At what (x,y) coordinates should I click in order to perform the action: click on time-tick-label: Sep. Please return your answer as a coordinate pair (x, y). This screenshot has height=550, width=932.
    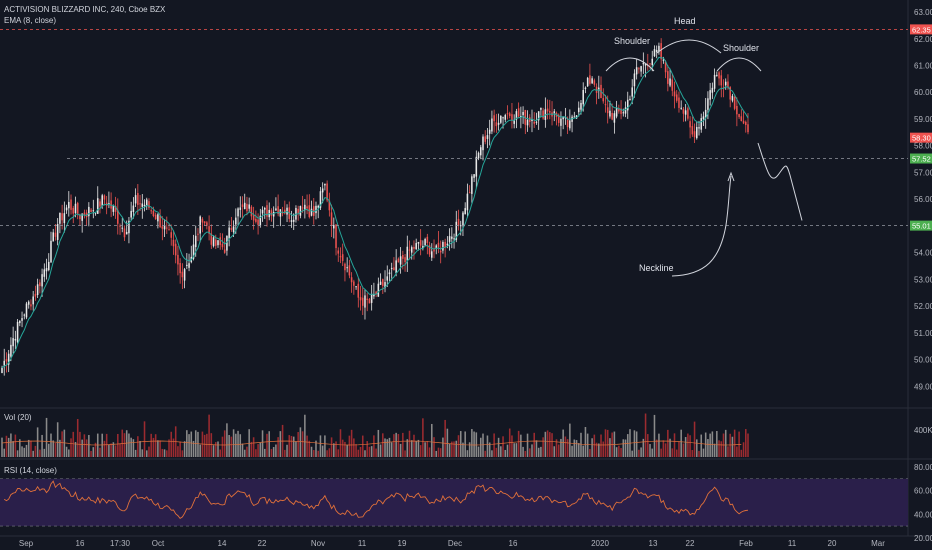
    Looking at the image, I should click on (26, 543).